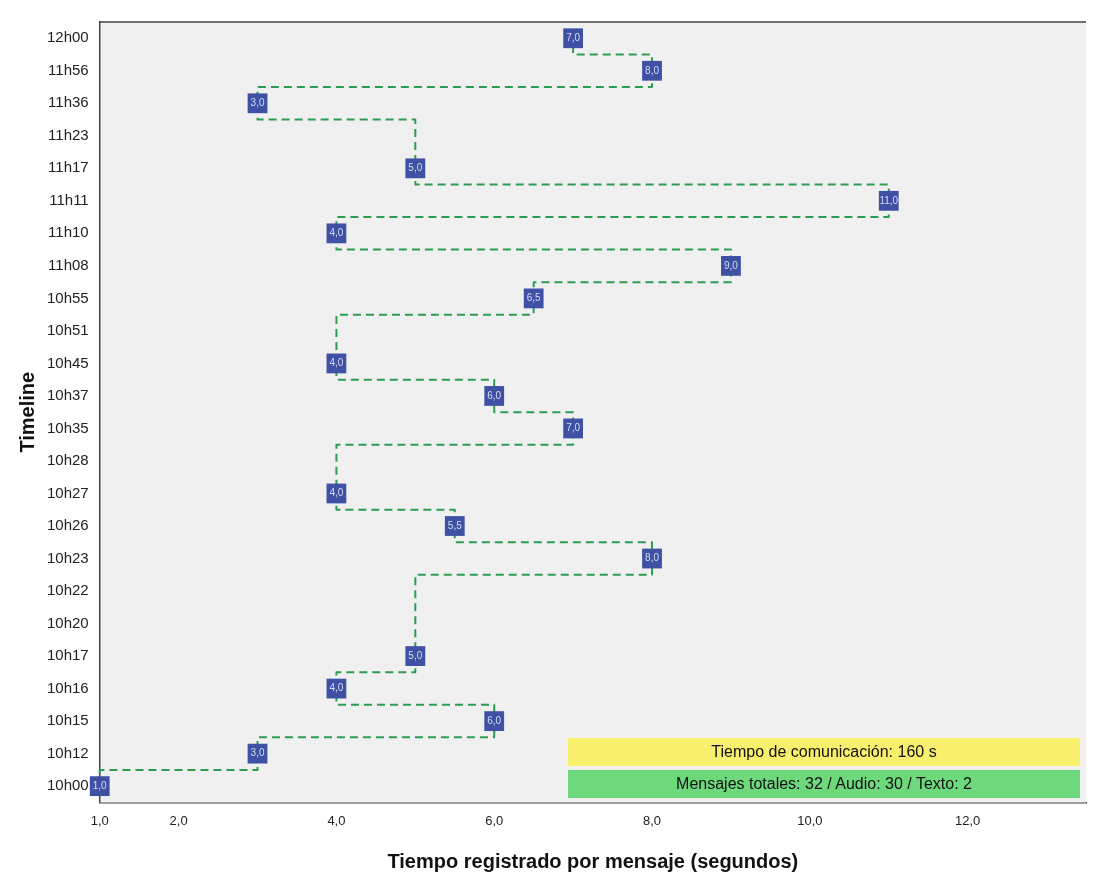  Describe the element at coordinates (67, 687) in the screenshot. I see `y-tick-label: 10h16` at that location.